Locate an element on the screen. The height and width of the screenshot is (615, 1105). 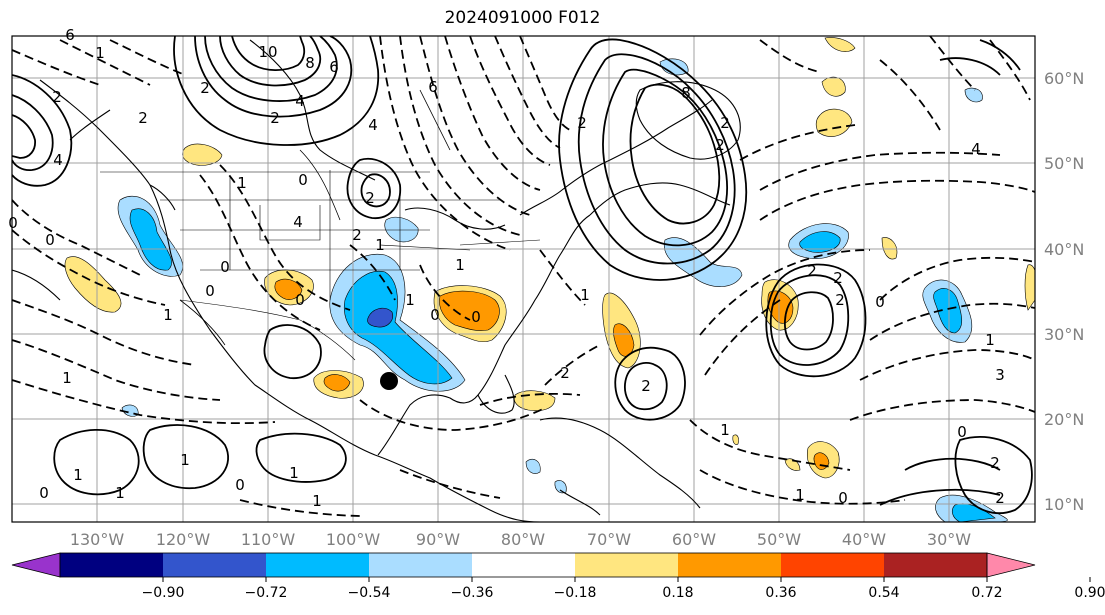
contour-label: 3 is located at coordinates (1000, 375).